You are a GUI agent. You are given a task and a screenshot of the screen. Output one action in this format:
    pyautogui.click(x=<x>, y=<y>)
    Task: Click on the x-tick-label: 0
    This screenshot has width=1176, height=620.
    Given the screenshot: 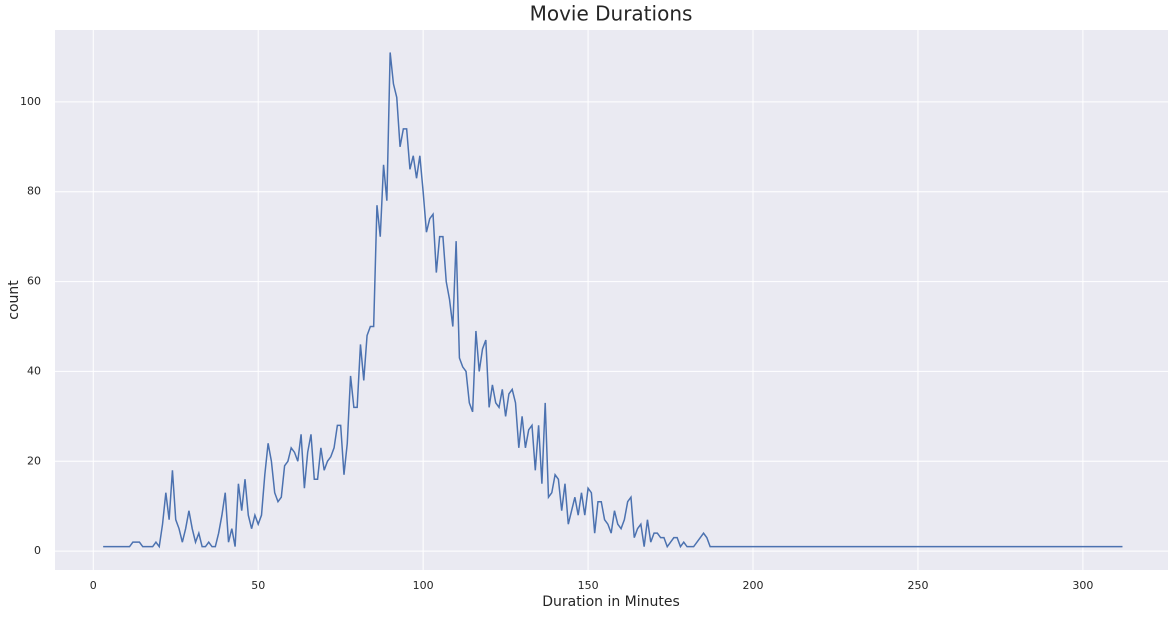 What is the action you would take?
    pyautogui.click(x=93, y=585)
    